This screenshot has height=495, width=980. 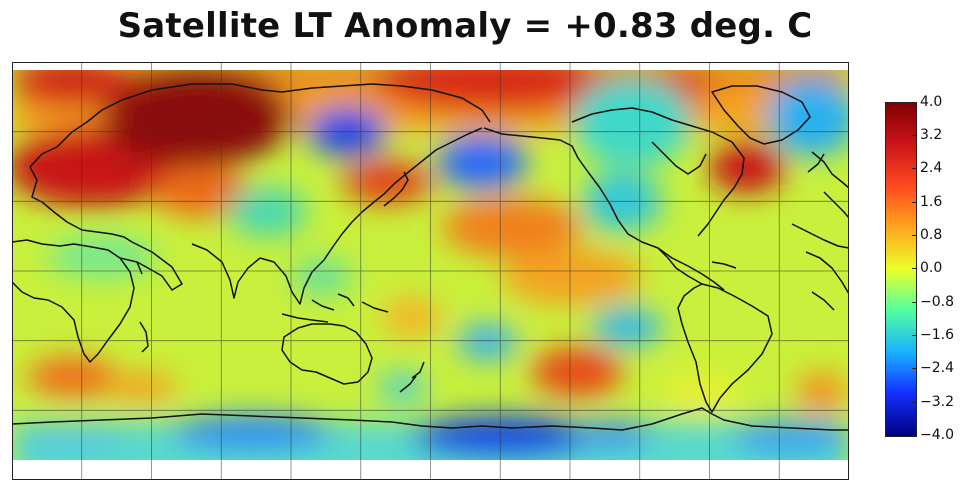 I want to click on colorbar-tick: −2.4, so click(x=937, y=368).